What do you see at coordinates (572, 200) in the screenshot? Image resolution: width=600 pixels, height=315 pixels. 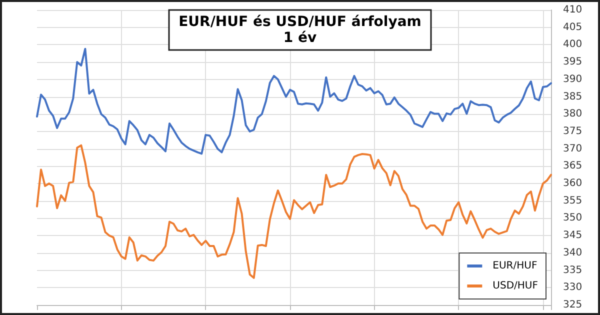 I see `y-tick-label: 355` at bounding box center [572, 200].